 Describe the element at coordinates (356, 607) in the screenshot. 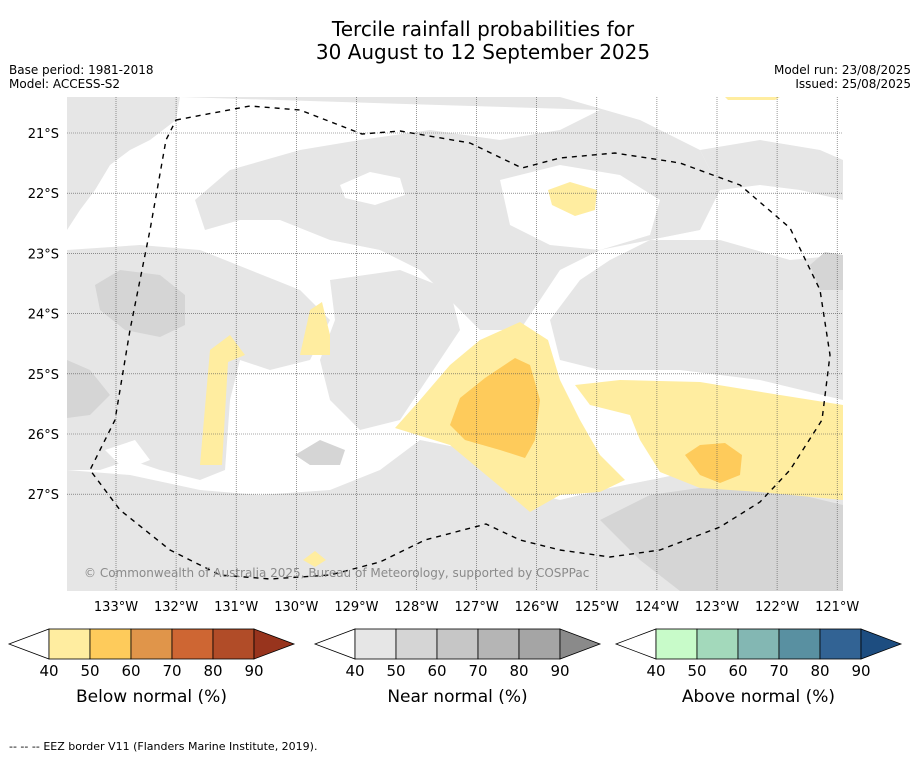

I see `longitude-label: 129°W` at that location.